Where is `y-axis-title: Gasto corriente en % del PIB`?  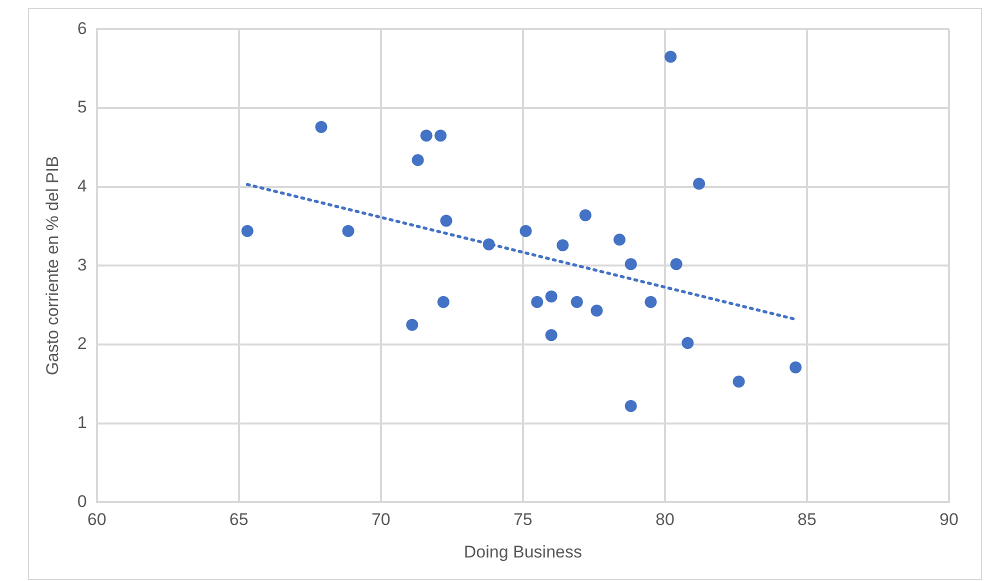 y-axis-title: Gasto corriente en % del PIB is located at coordinates (52, 266).